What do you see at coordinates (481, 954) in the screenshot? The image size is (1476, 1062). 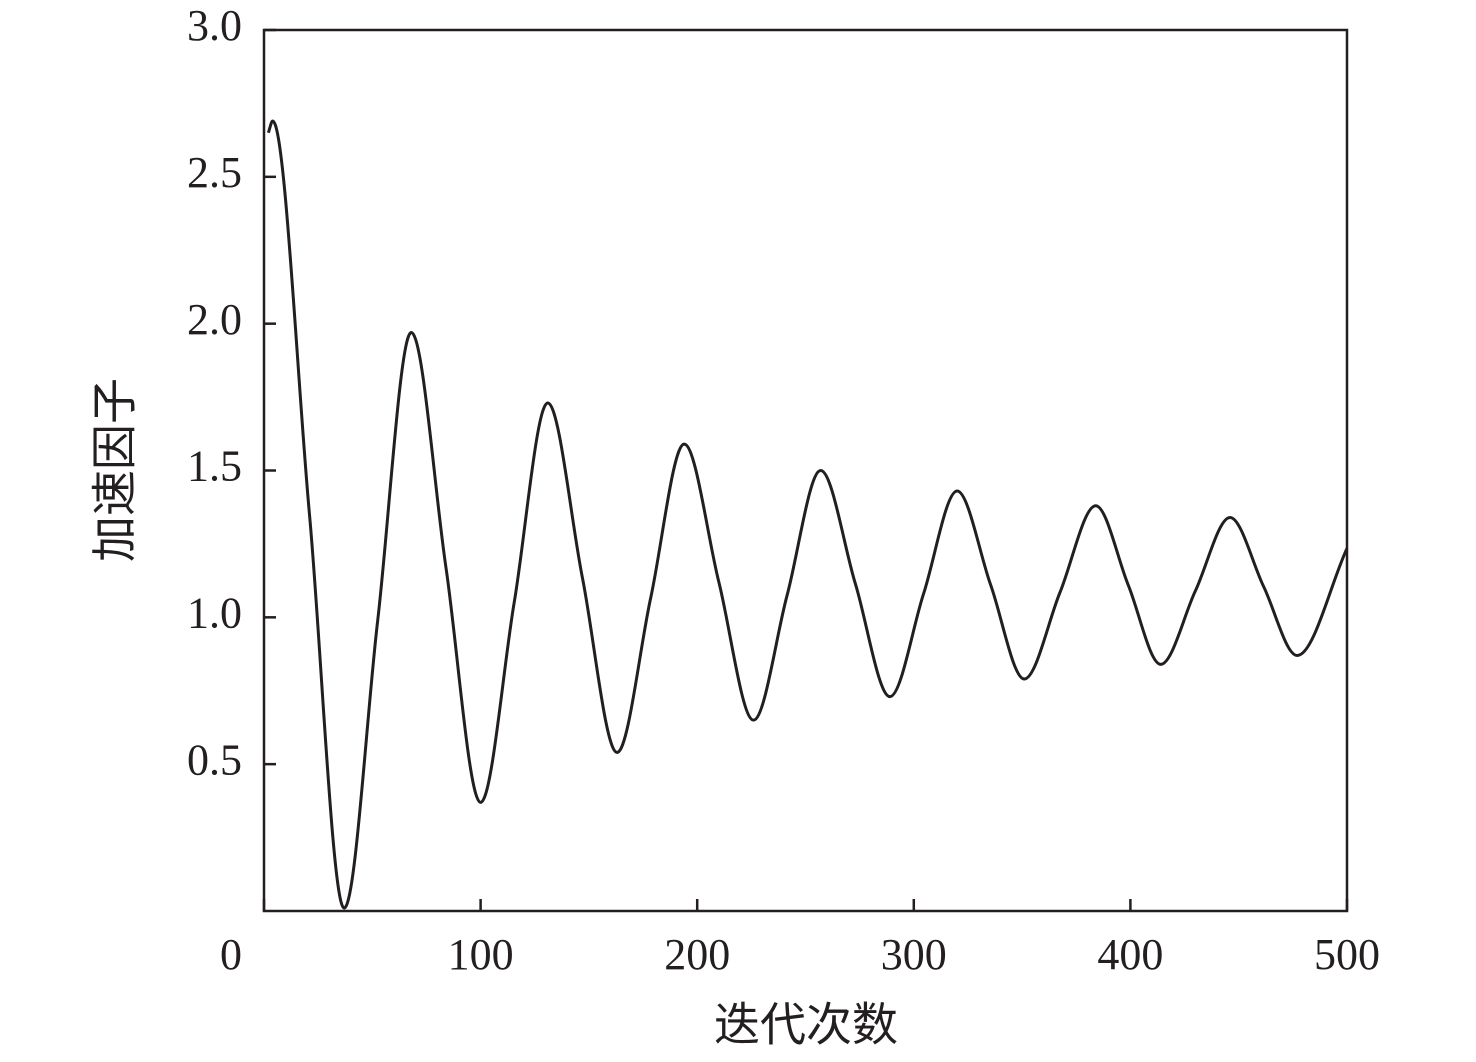 I see `x-tick-label: 100` at bounding box center [481, 954].